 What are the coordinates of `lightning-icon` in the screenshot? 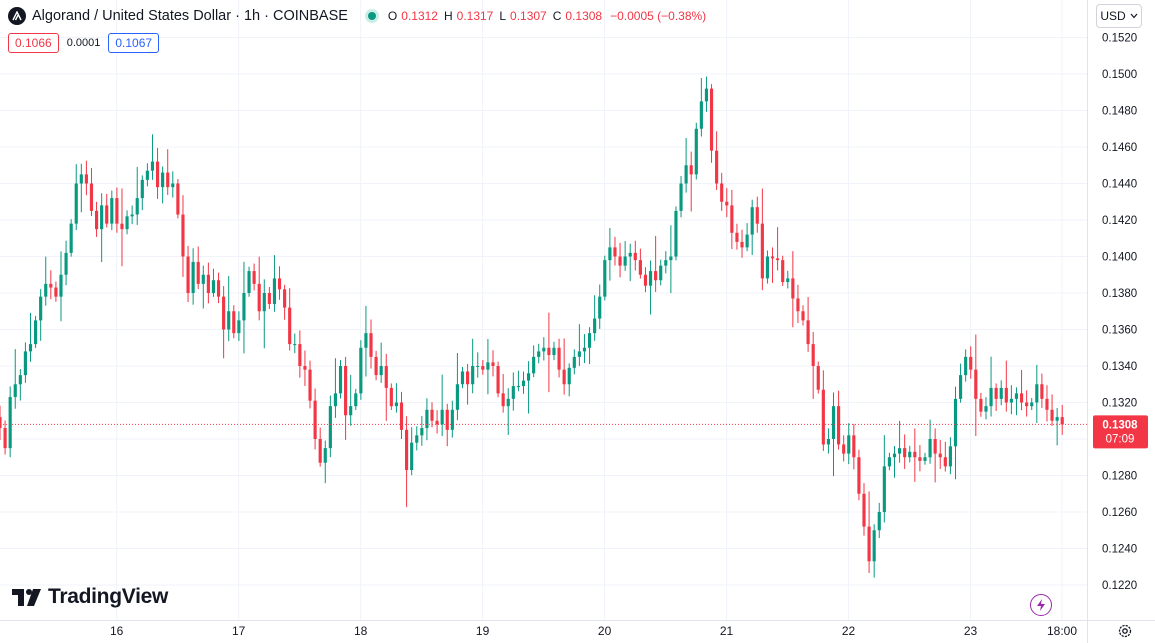 It's located at (1041, 605).